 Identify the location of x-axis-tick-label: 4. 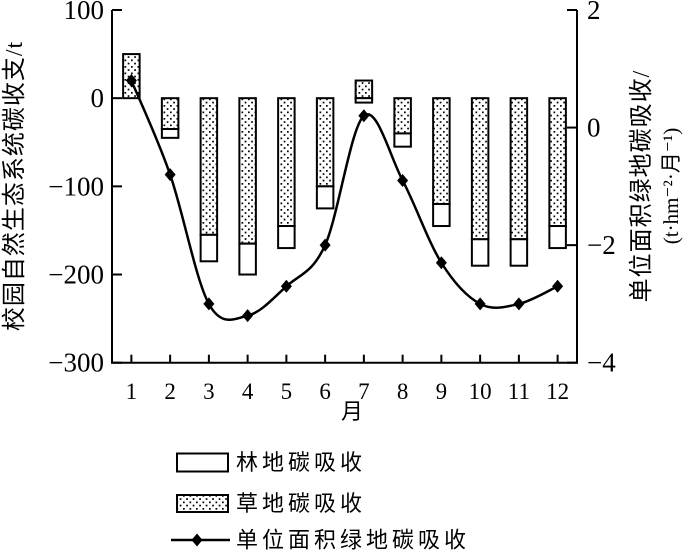
(248, 391).